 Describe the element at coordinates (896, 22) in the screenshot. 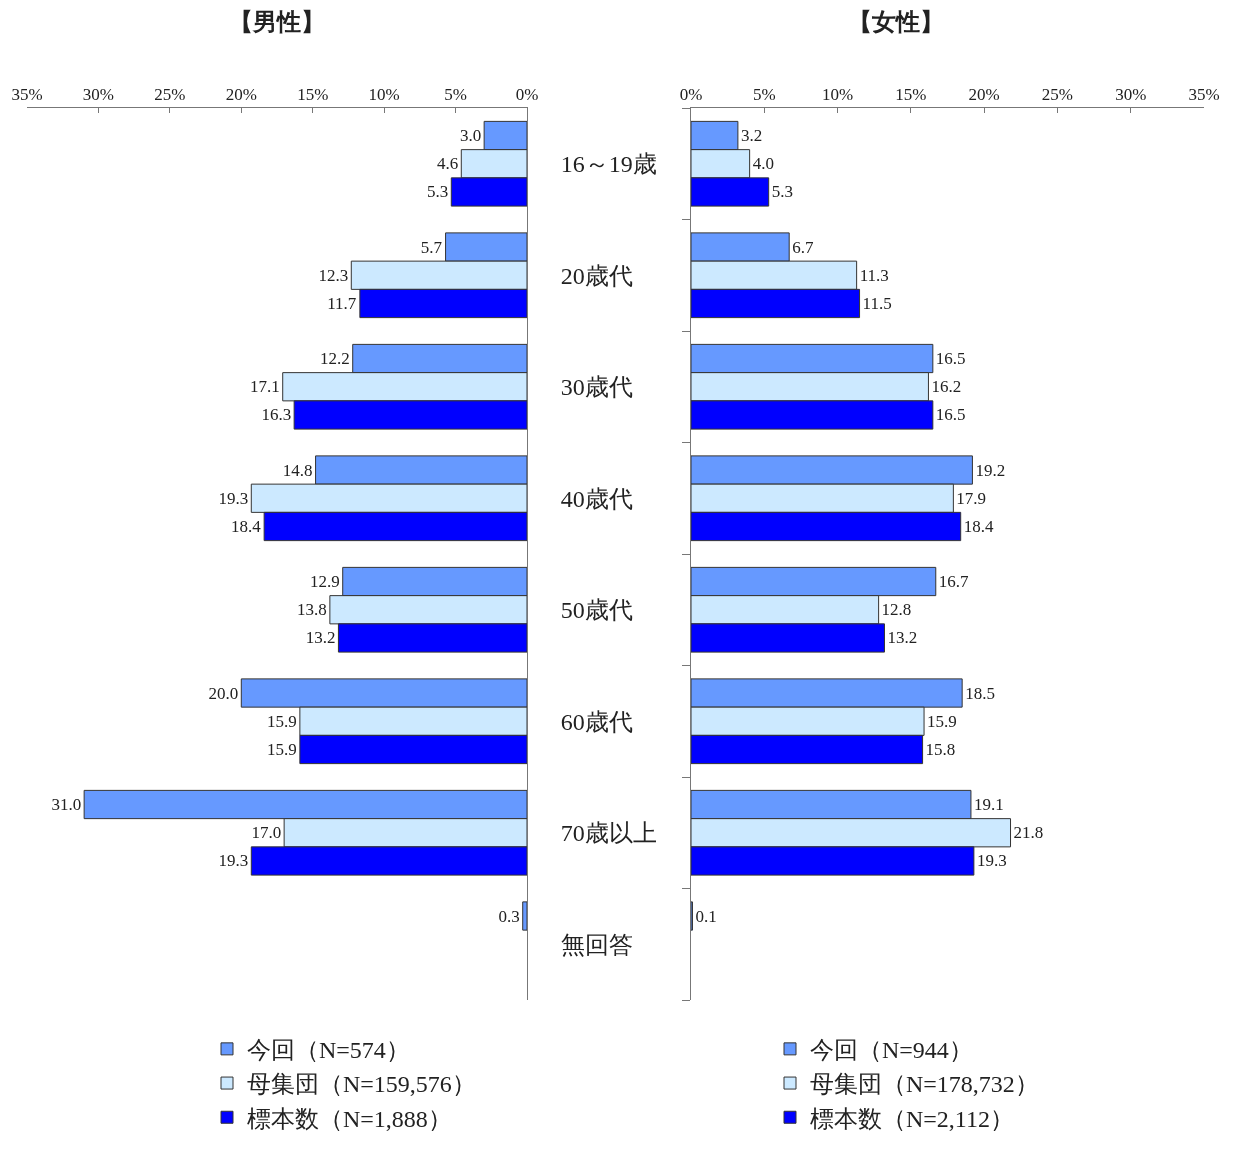

I see `chart-title: 【女性】` at that location.